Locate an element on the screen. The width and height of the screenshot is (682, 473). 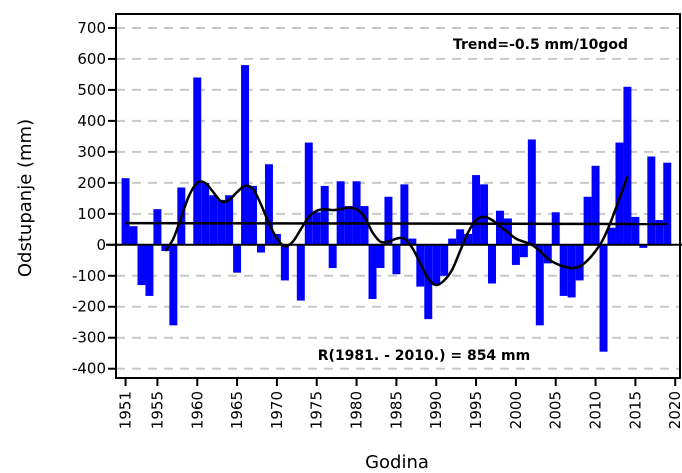
y-tick-label: 500 is located at coordinates (91, 90).